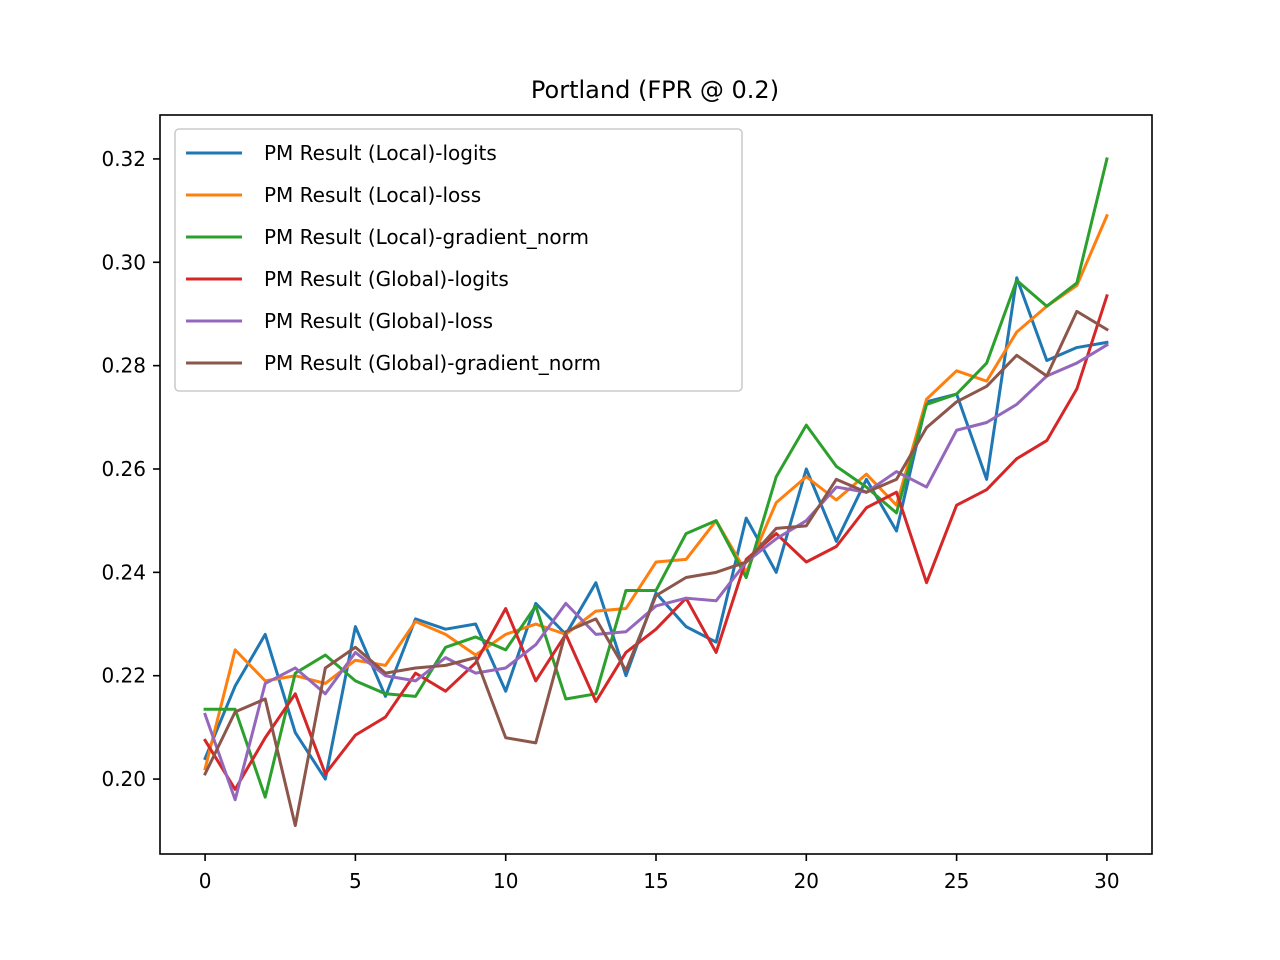 This screenshot has width=1280, height=960. Describe the element at coordinates (123, 262) in the screenshot. I see `y-tick-label: 0.30` at that location.